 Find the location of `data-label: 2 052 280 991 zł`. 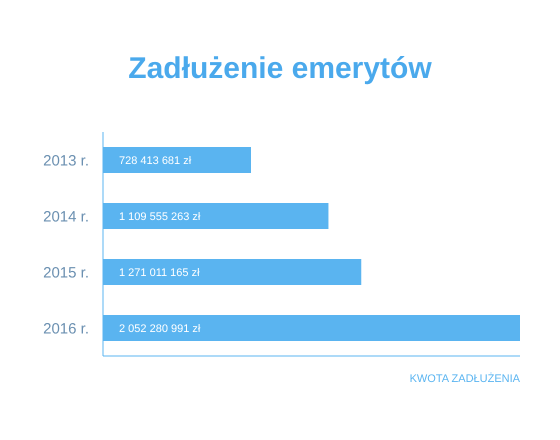

data-label: 2 052 280 991 zł is located at coordinates (160, 328).